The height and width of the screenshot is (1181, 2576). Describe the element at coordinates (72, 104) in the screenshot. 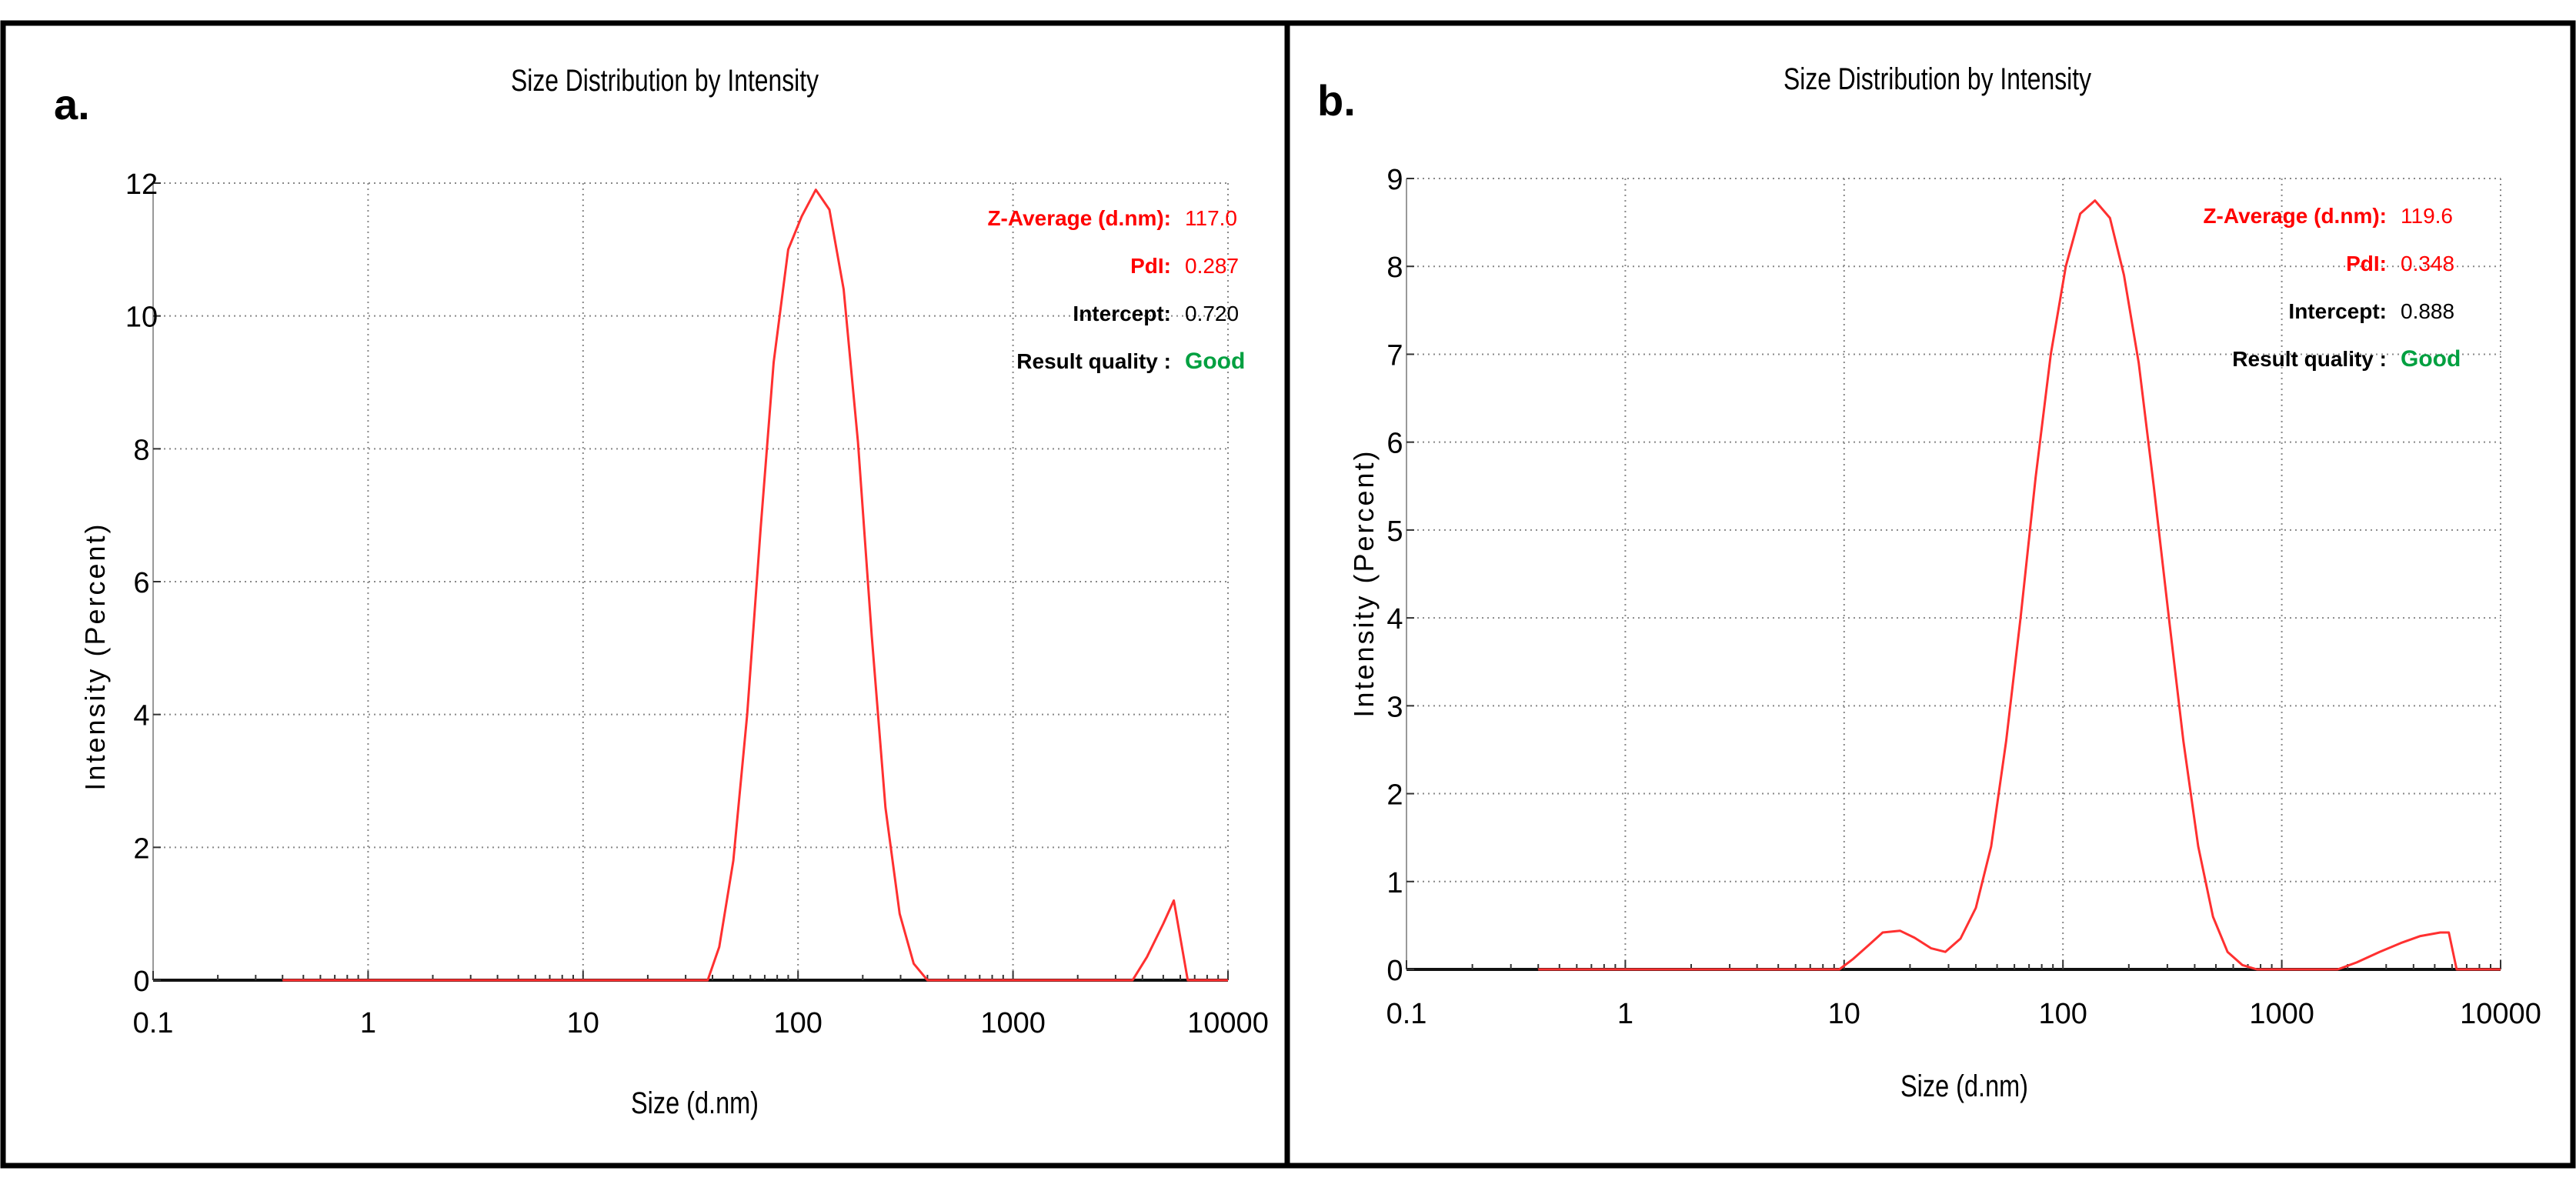

I see `panel-label: a.` at that location.